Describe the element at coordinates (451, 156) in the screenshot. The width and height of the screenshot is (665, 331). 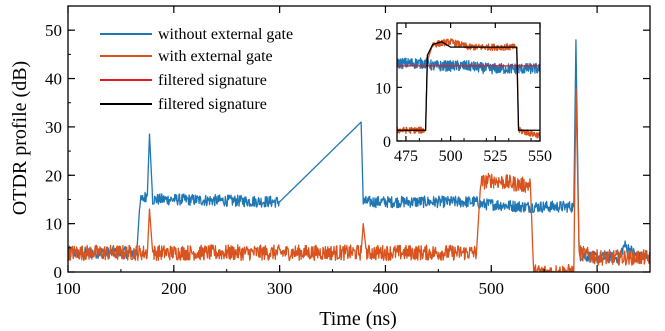
I see `inset-x-tick-label-1: 500` at that location.